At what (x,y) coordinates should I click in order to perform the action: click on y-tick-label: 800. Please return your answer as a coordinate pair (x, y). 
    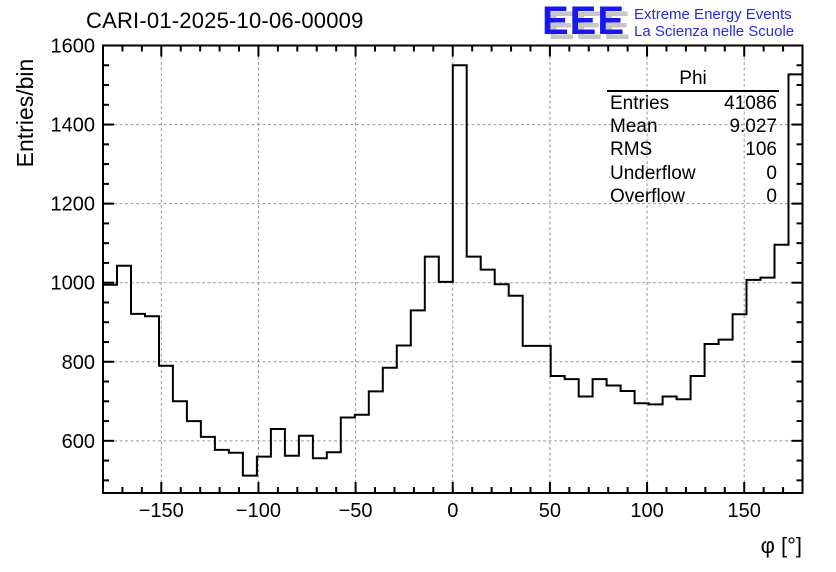
    Looking at the image, I should click on (78, 363).